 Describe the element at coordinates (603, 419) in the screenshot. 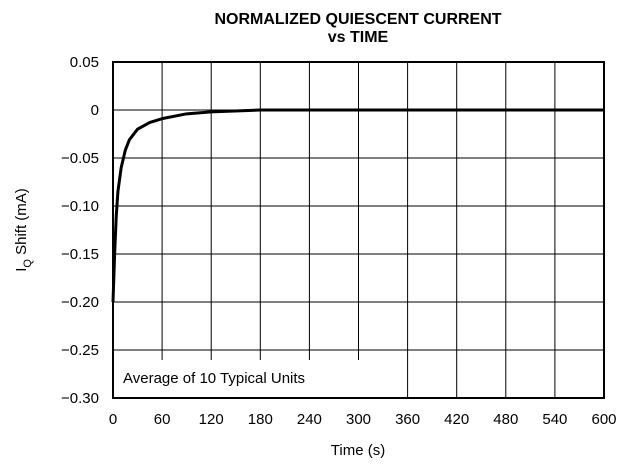

I see `x-tick-label: 600` at that location.